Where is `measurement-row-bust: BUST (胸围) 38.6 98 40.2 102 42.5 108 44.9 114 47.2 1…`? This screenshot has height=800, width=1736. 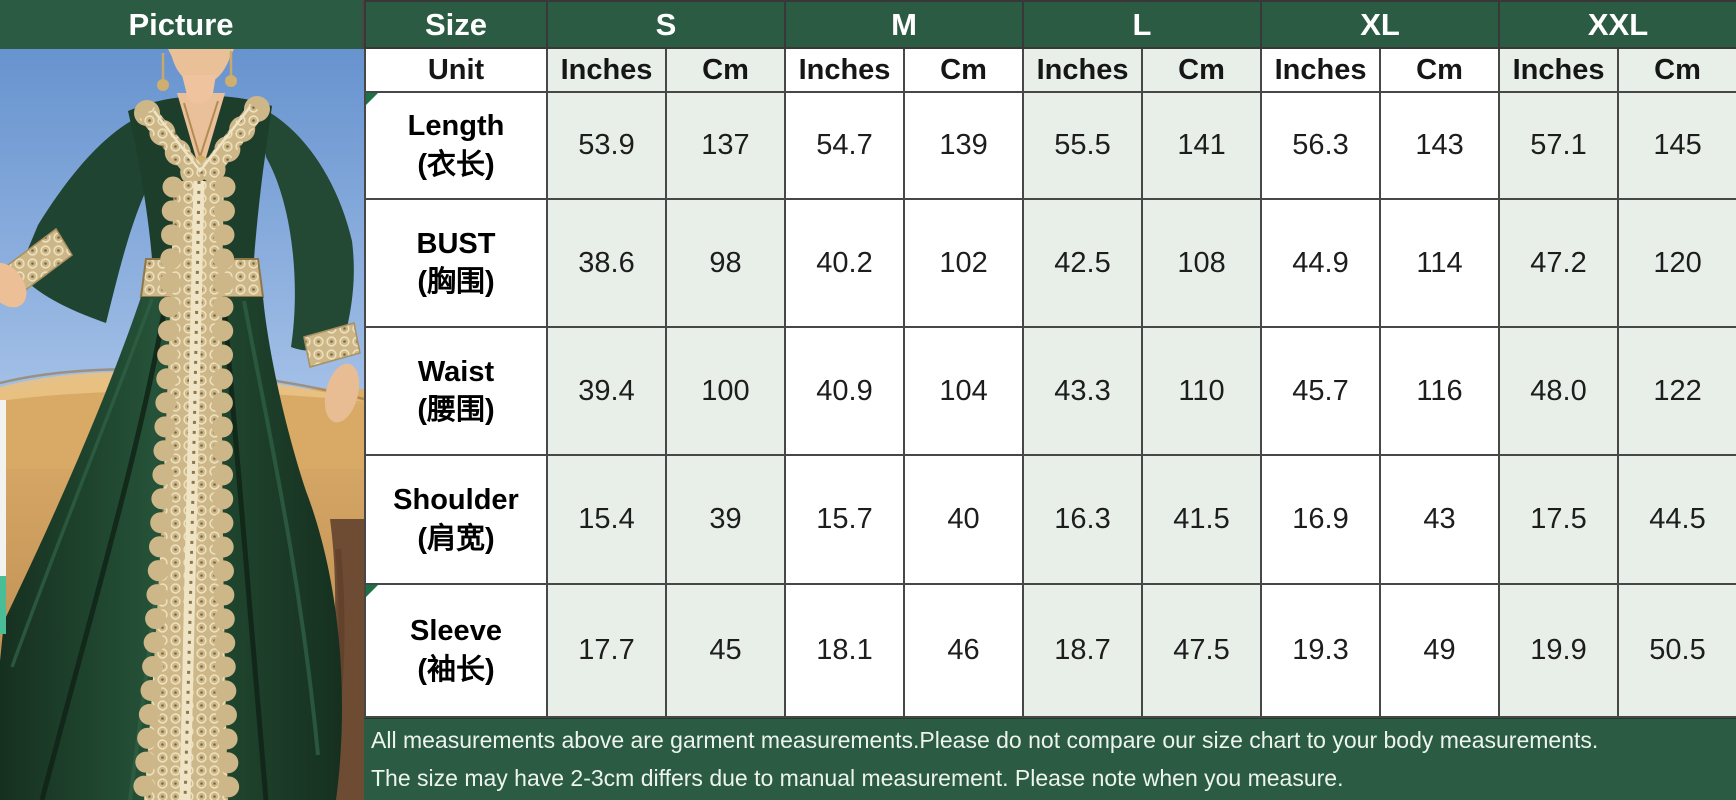 measurement-row-bust: BUST (胸围) 38.6 98 40.2 102 42.5 108 44.9 114 47.2 1… is located at coordinates (1050, 263).